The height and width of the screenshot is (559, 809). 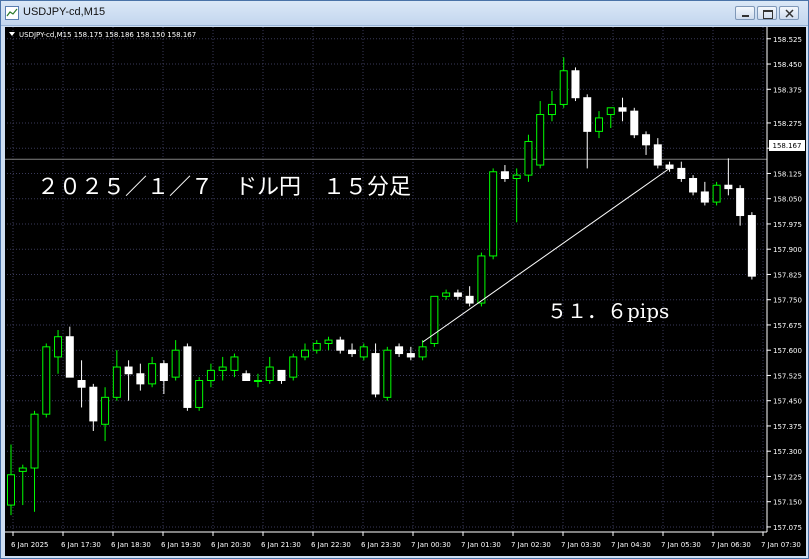 What do you see at coordinates (745, 13) in the screenshot?
I see `minimize-button` at bounding box center [745, 13].